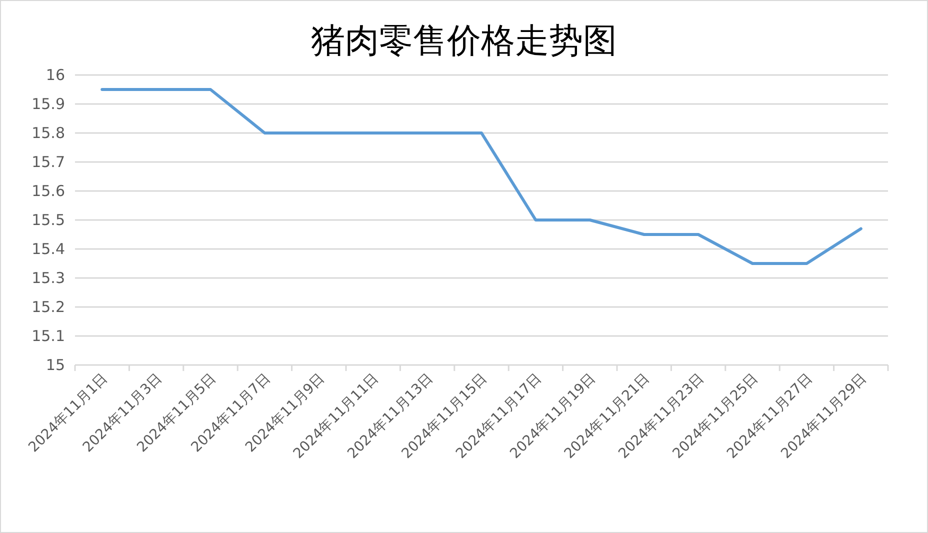 The width and height of the screenshot is (928, 533). I want to click on y-tick-label: 15, so click(55, 365).